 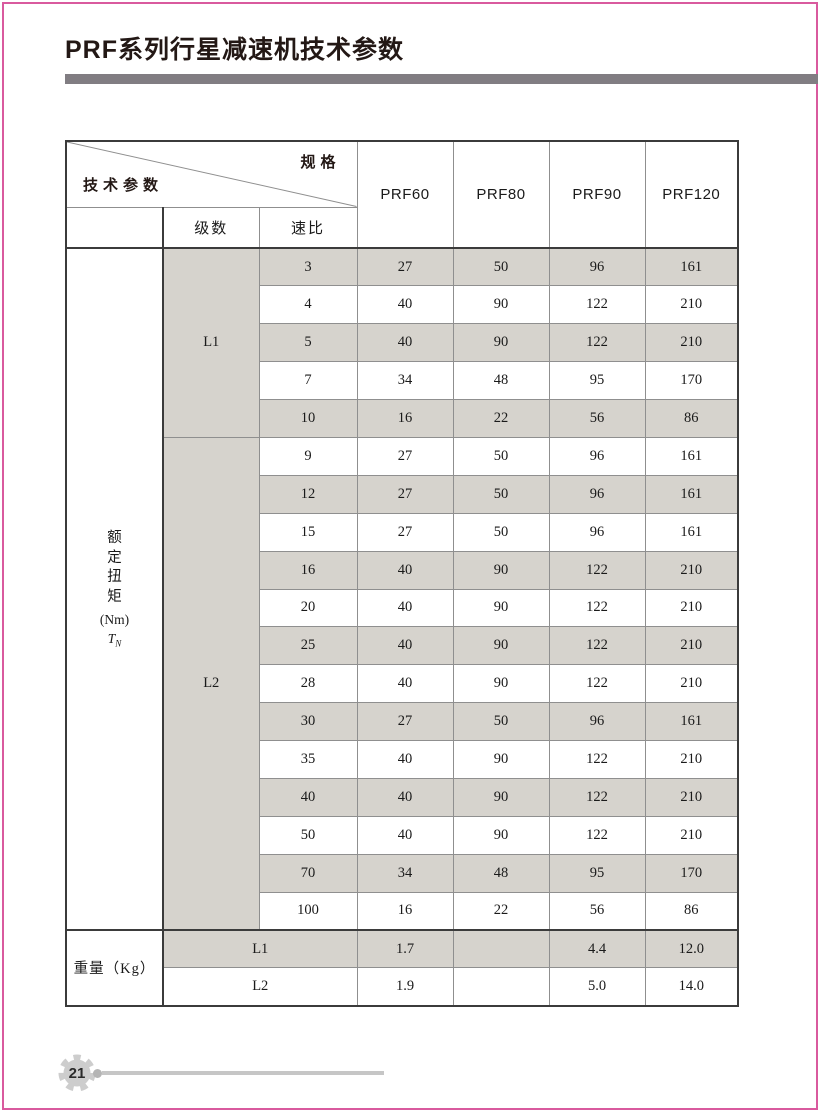 I want to click on table-row: 4 40 90 122 210, so click(x=402, y=305).